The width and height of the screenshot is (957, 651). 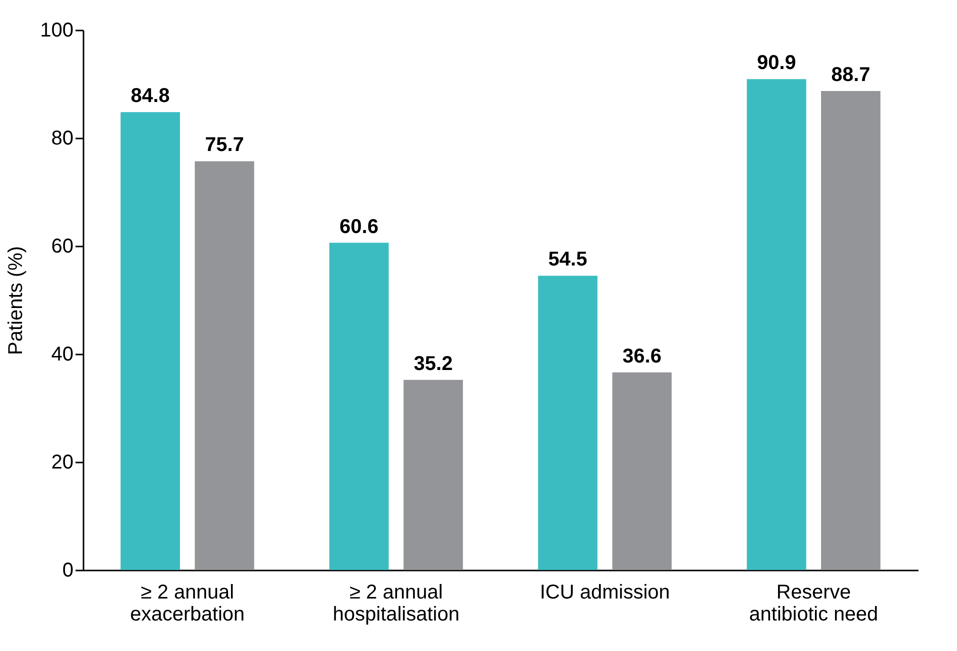 I want to click on y-tick-label: 0, so click(x=68, y=571).